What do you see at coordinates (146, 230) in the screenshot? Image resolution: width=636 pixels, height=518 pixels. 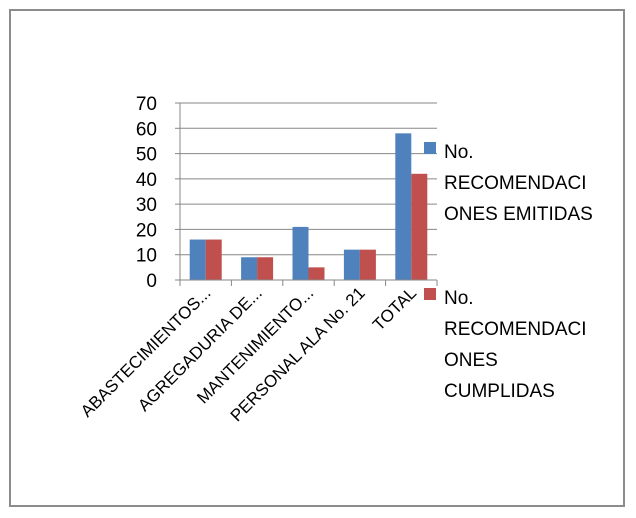 I see `y-tick-label: 20` at bounding box center [146, 230].